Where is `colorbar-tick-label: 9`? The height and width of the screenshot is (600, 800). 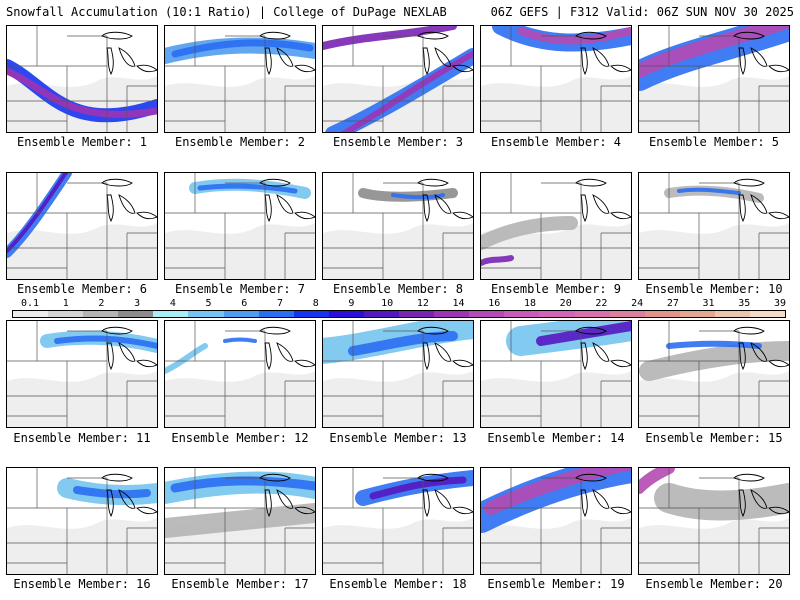 colorbar-tick-label: 9 is located at coordinates (351, 303).